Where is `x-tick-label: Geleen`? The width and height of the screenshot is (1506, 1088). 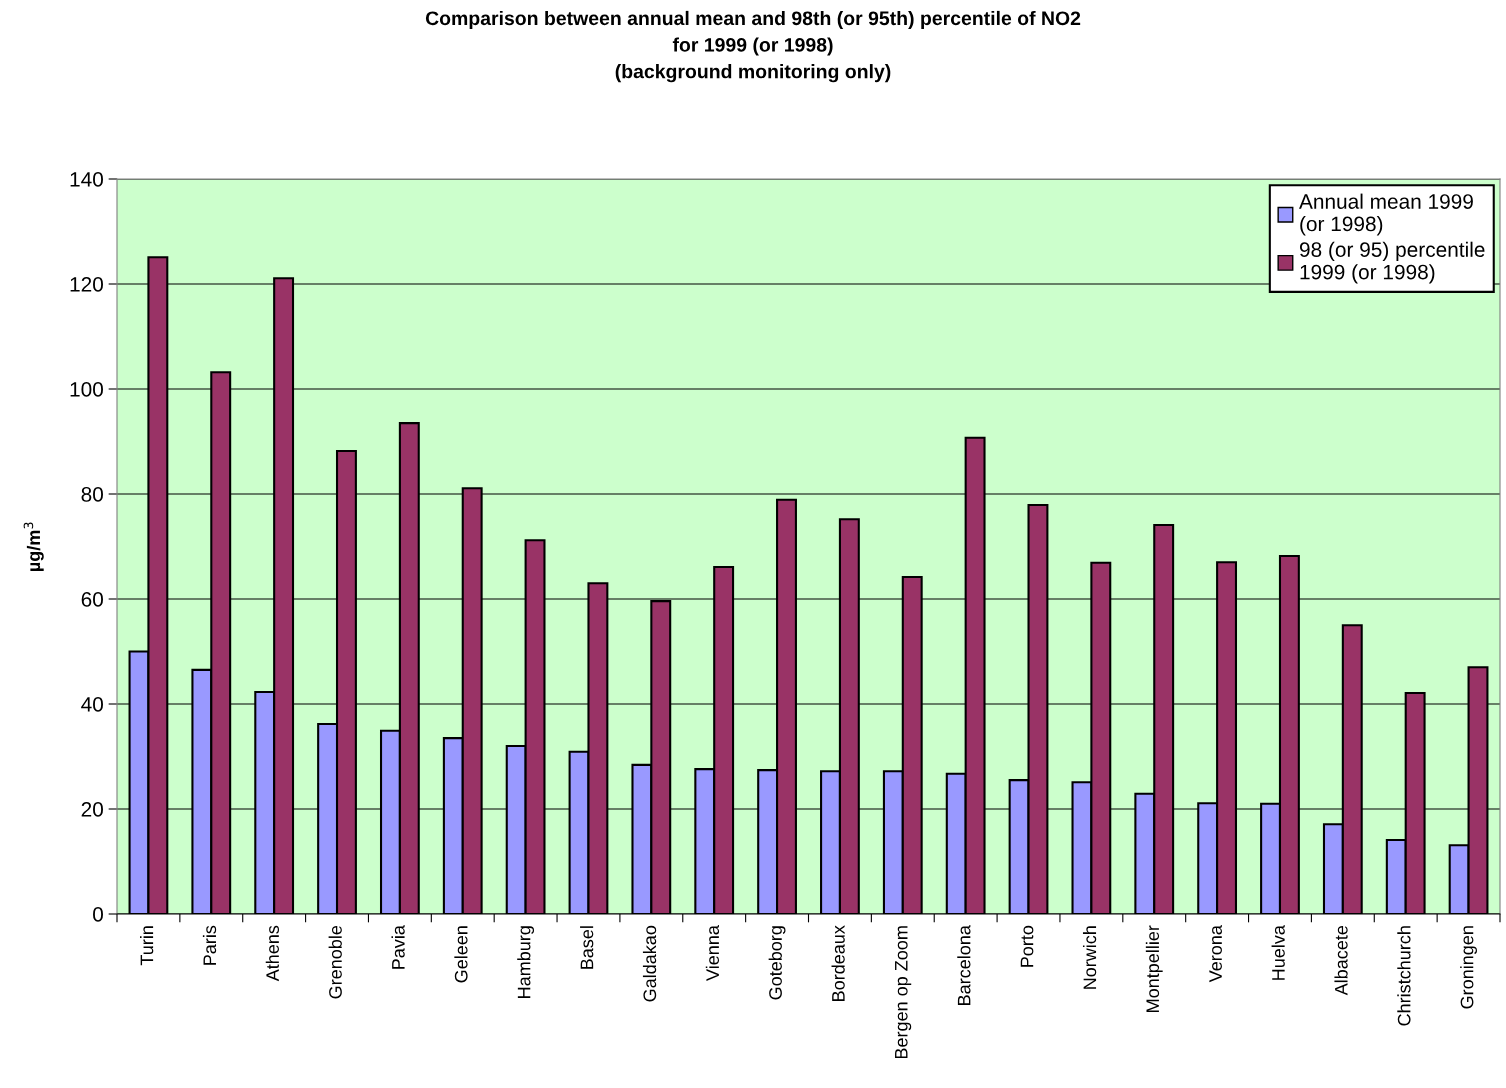 x-tick-label: Geleen is located at coordinates (461, 954).